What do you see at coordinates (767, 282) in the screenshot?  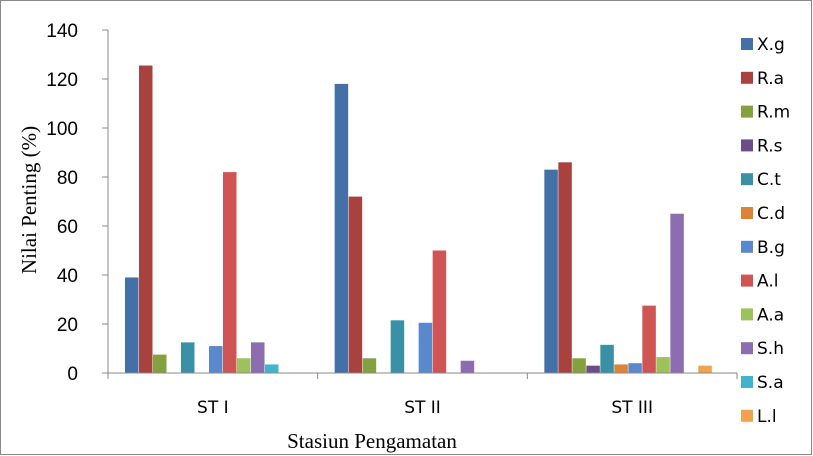 I see `legend-label: A.l` at bounding box center [767, 282].